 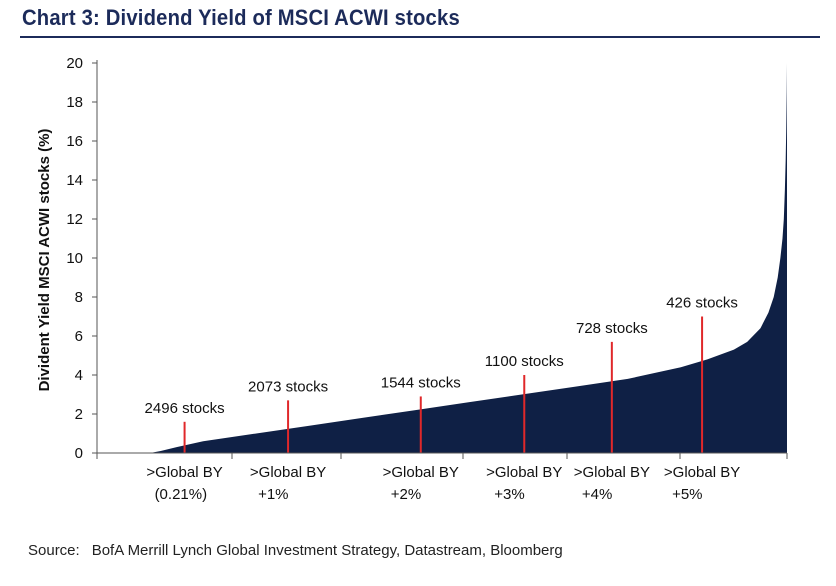 What do you see at coordinates (687, 494) in the screenshot?
I see `x-category-sublabel: +5%` at bounding box center [687, 494].